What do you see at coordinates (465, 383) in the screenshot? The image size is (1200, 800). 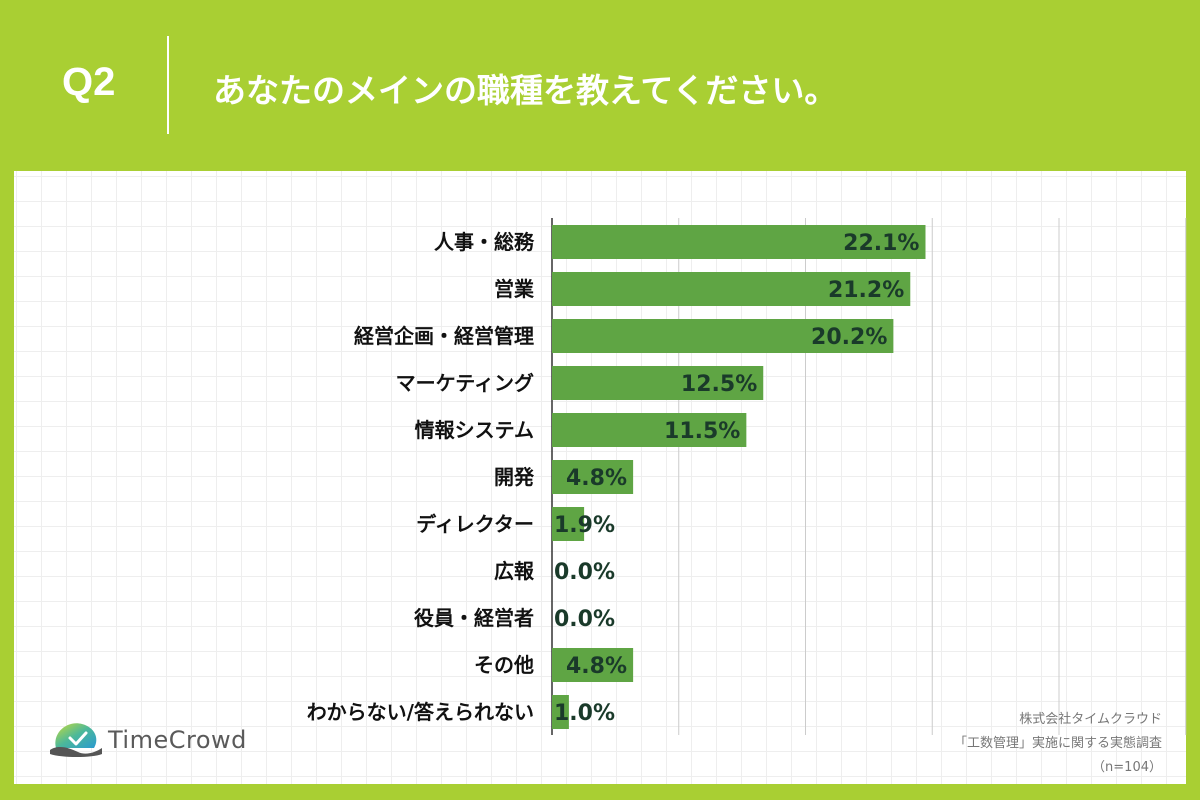 I see `category-label: マーケティング` at bounding box center [465, 383].